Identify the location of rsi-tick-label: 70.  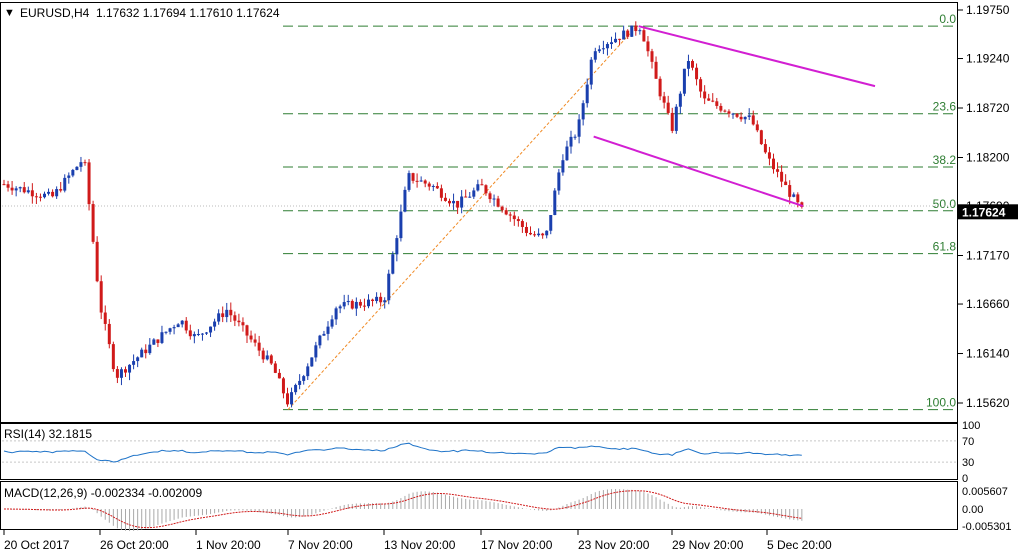
(968, 442).